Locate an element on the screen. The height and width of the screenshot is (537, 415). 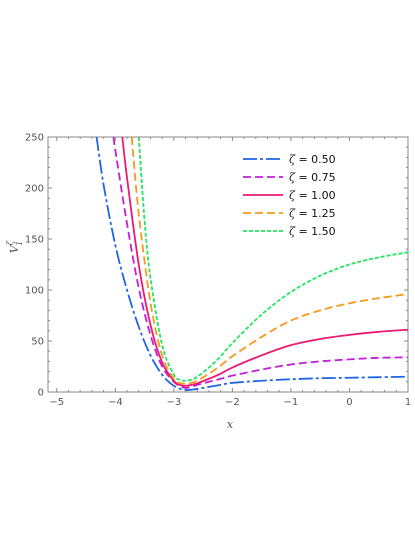
x-tick-label: −1 is located at coordinates (291, 402).